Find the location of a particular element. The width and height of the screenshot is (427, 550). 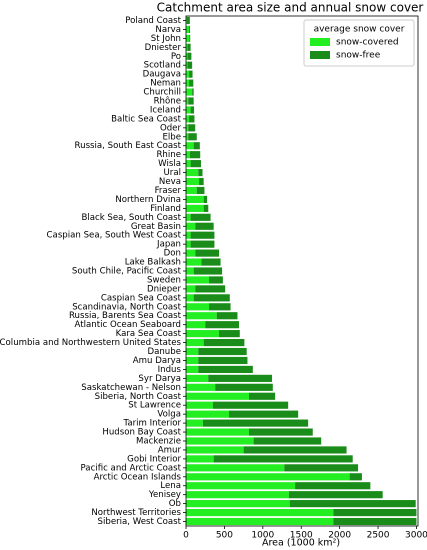

y-tick-label: Kara Sea Coast is located at coordinates (149, 334).